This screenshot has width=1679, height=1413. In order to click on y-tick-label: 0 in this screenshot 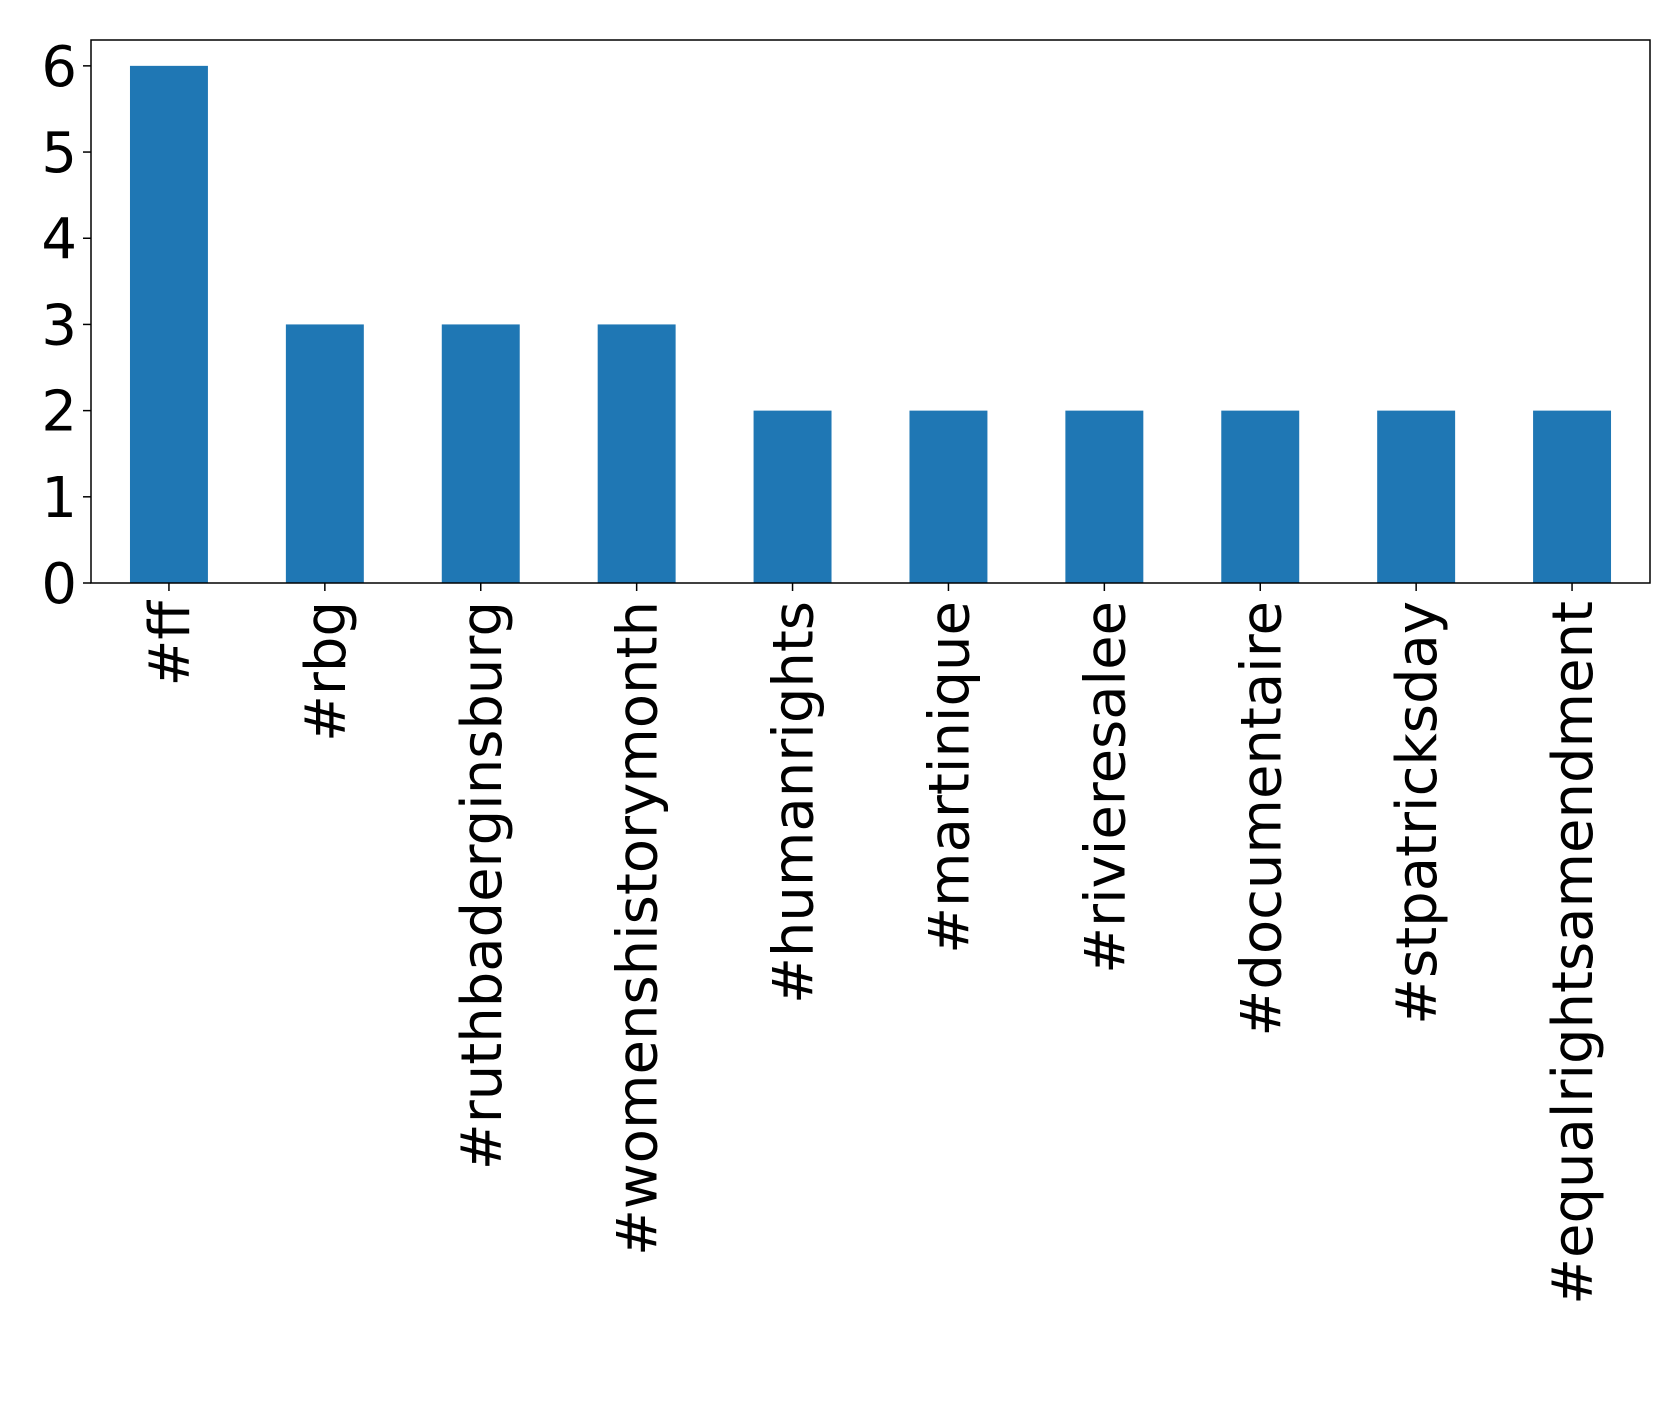, I will do `click(59, 584)`.